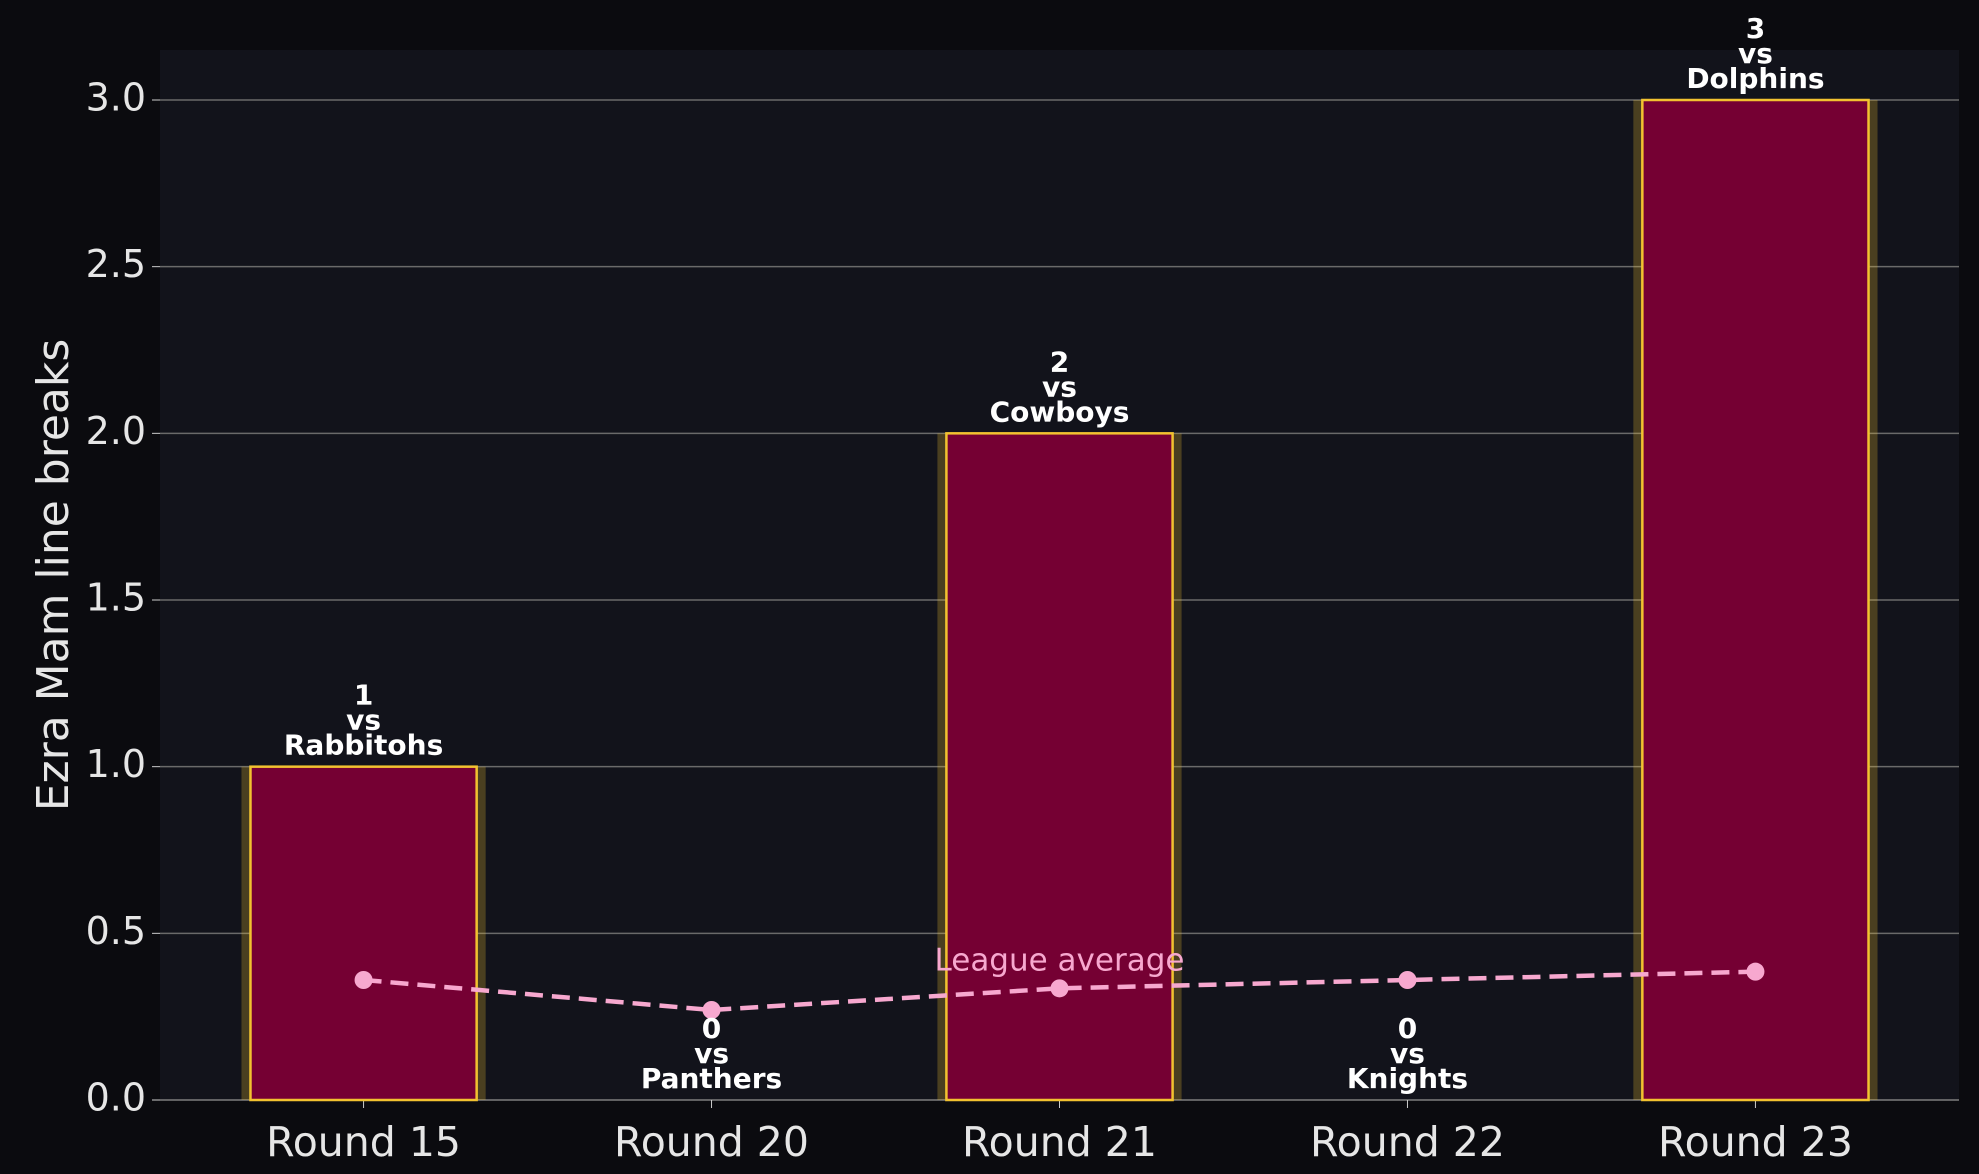 The width and height of the screenshot is (1979, 1174). What do you see at coordinates (1755, 28) in the screenshot?
I see `value-label: 3` at bounding box center [1755, 28].